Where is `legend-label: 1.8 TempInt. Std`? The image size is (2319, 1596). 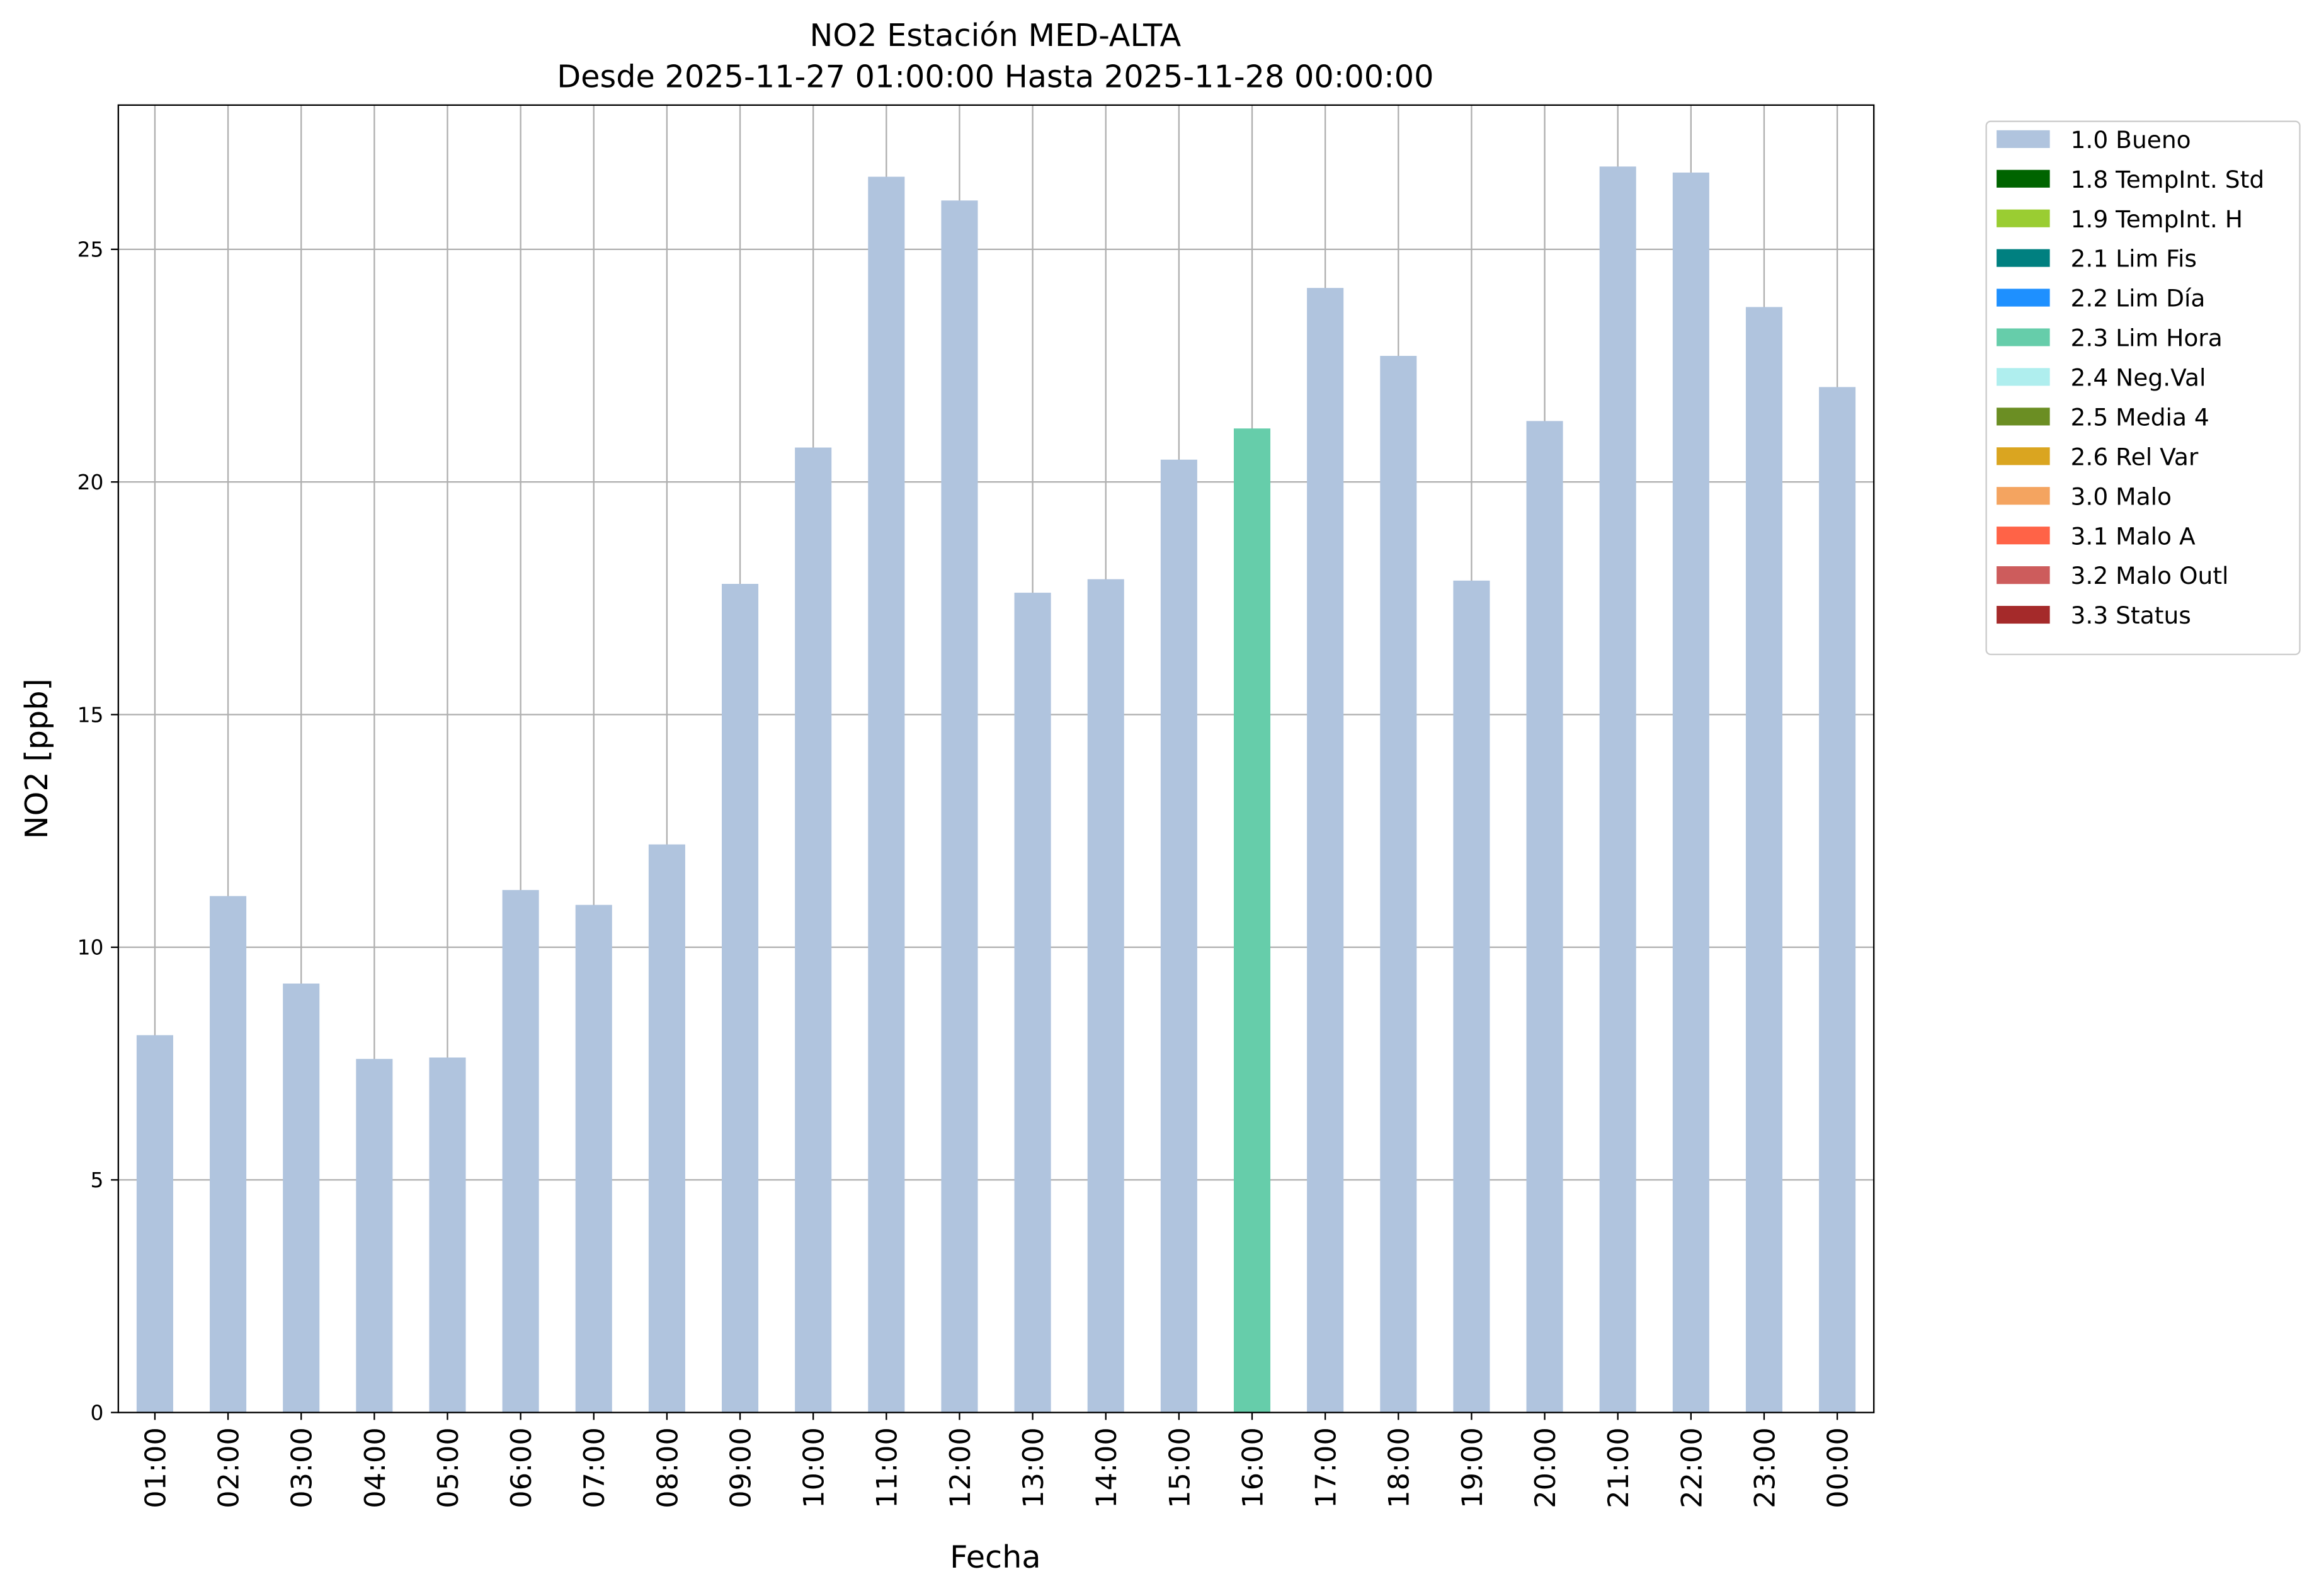 legend-label: 1.8 TempInt. Std is located at coordinates (2168, 179).